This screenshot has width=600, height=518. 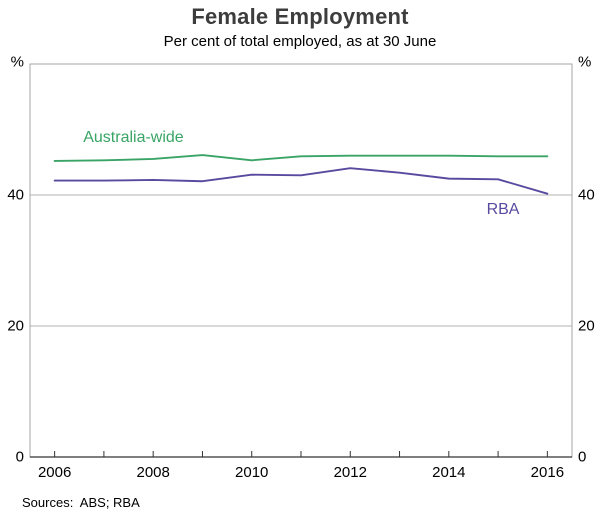 What do you see at coordinates (15, 326) in the screenshot?
I see `y-tick-label-left: 20` at bounding box center [15, 326].